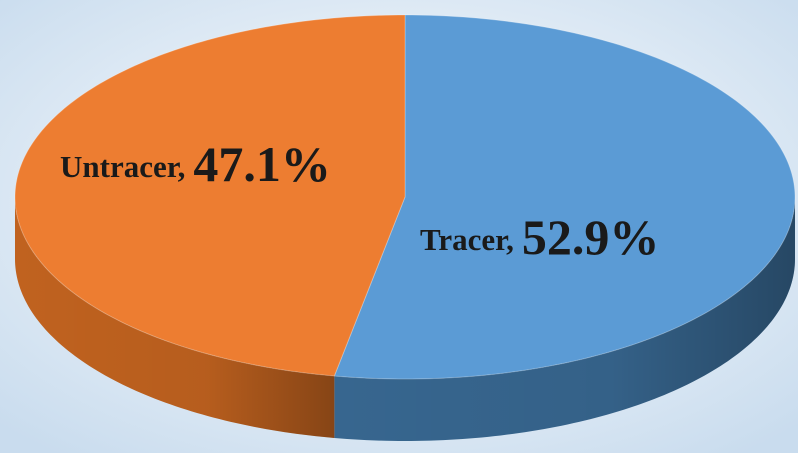 The width and height of the screenshot is (798, 453). What do you see at coordinates (122, 166) in the screenshot?
I see `category-label: Untracer,` at bounding box center [122, 166].